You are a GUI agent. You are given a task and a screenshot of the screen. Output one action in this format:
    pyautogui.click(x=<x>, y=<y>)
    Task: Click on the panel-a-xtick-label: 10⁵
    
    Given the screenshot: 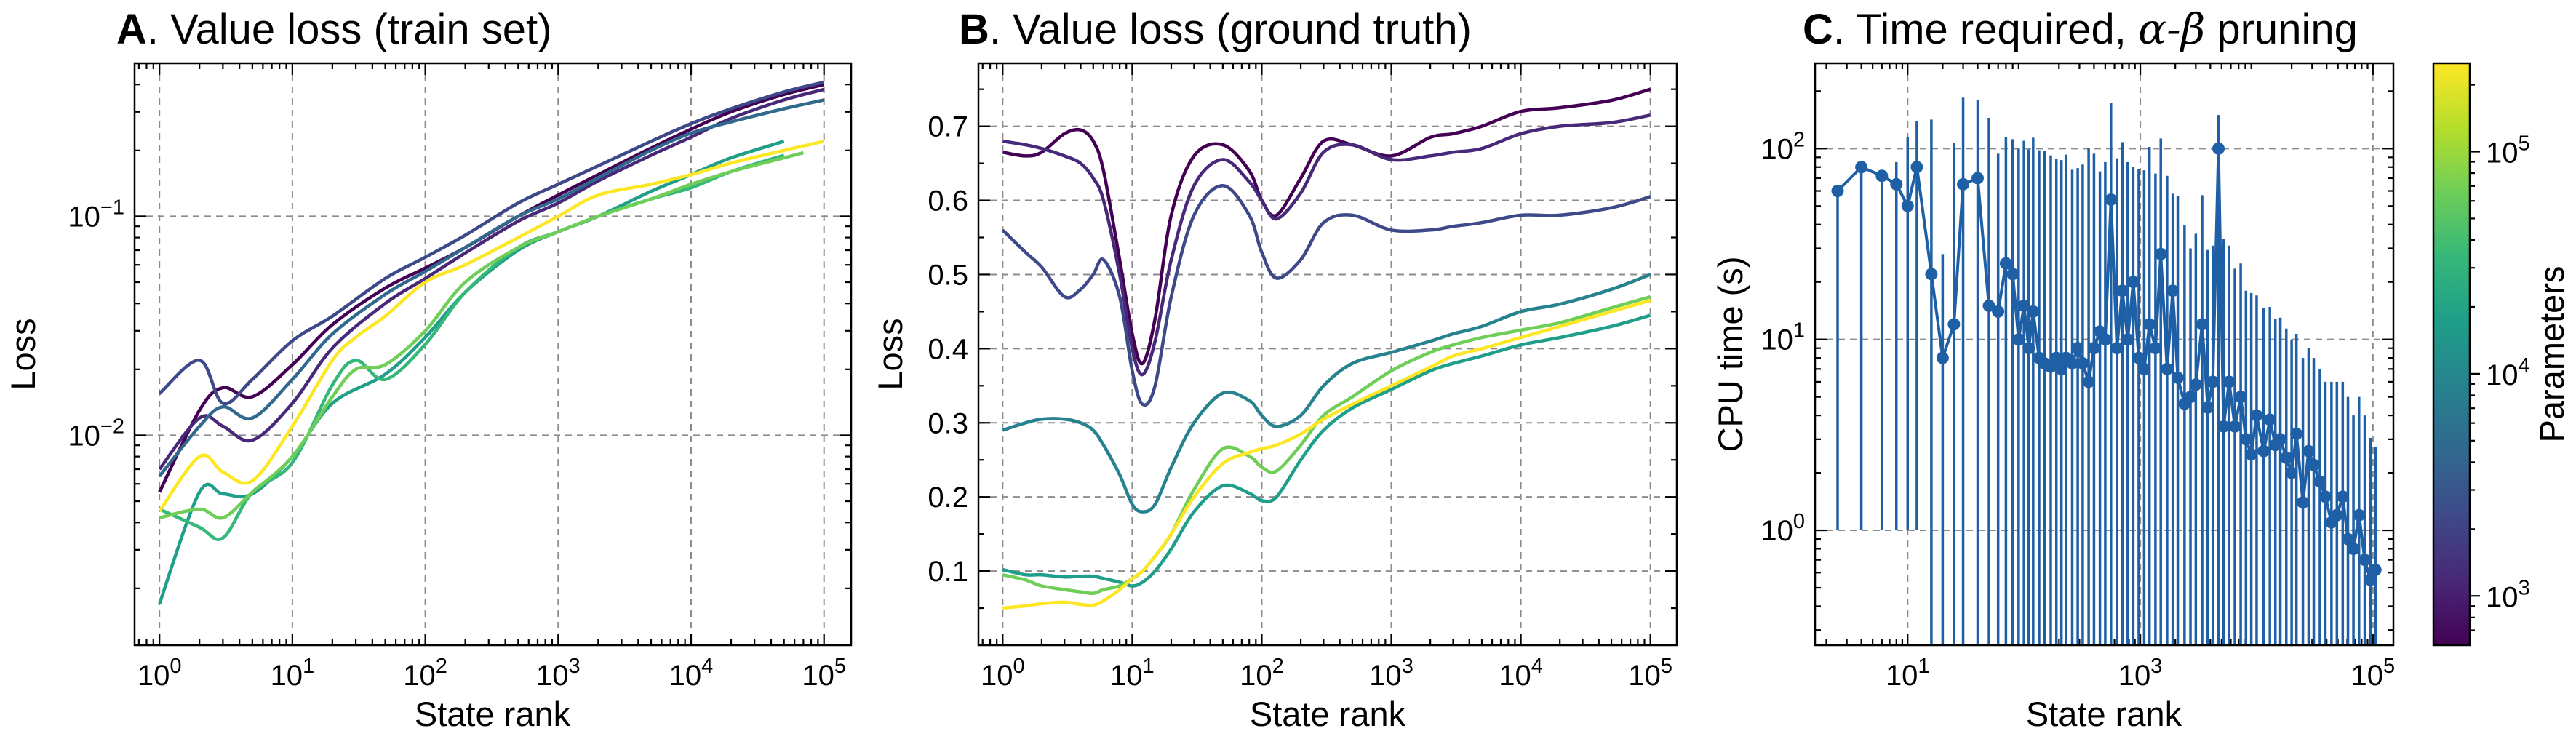 What is the action you would take?
    pyautogui.click(x=824, y=673)
    